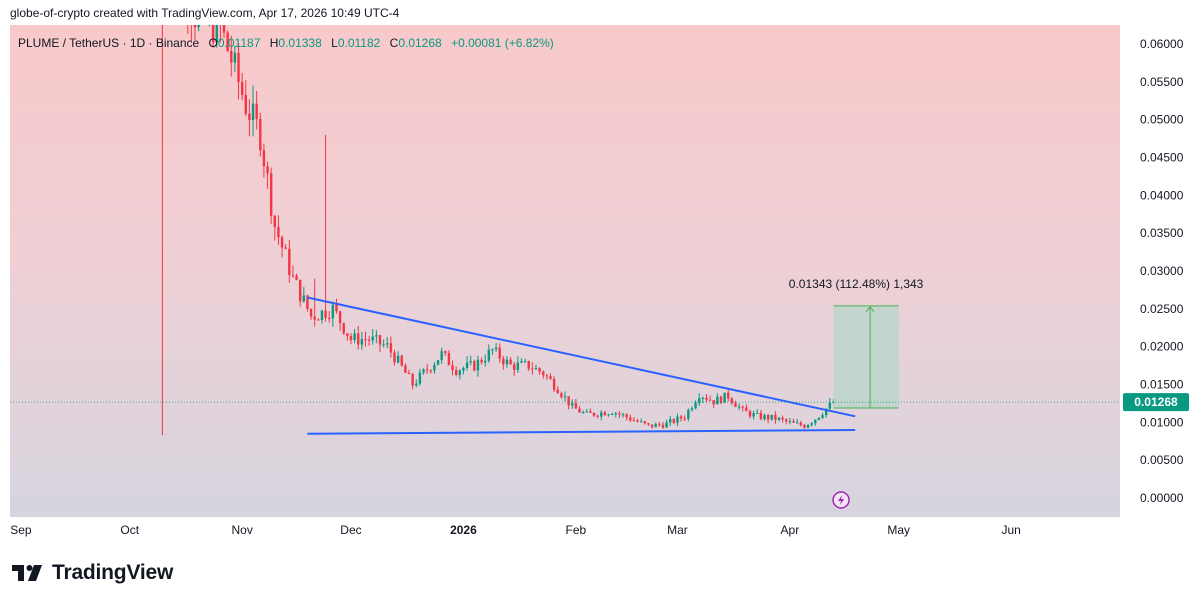 This screenshot has width=1200, height=602. Describe the element at coordinates (27, 573) in the screenshot. I see `tradingview-logo-icon` at that location.